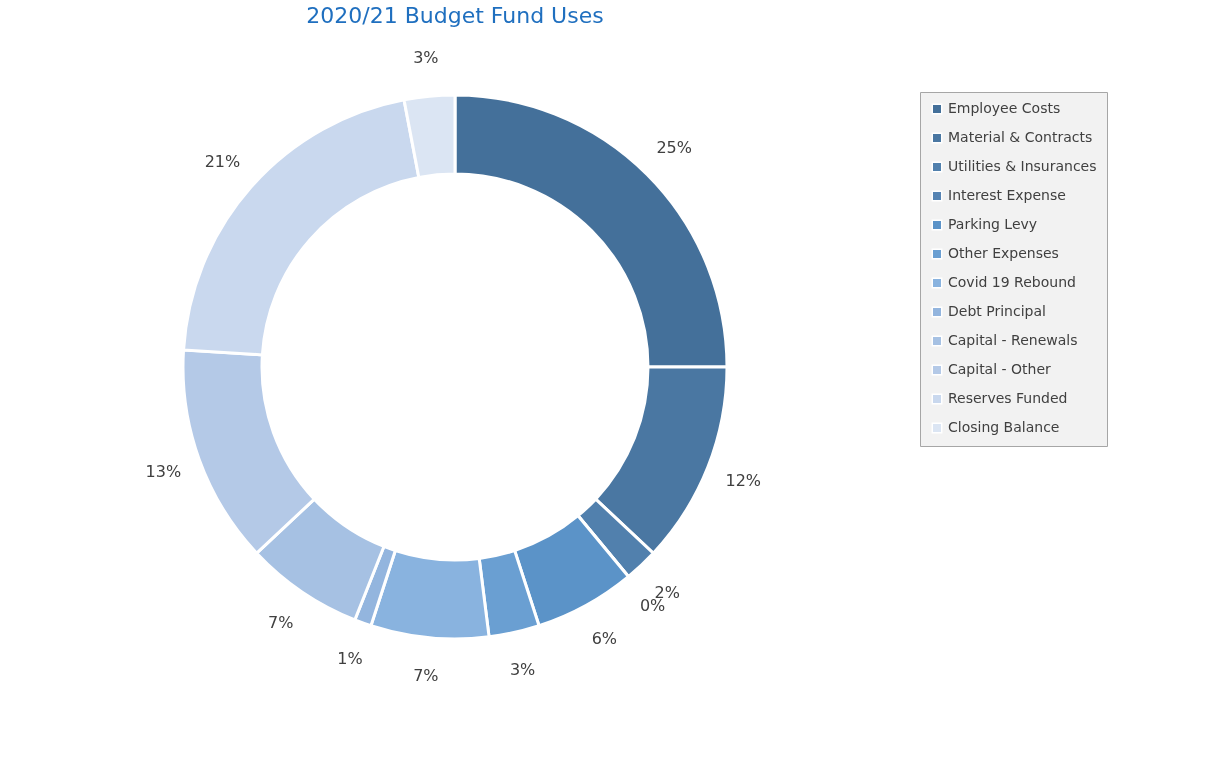  What do you see at coordinates (1003, 253) in the screenshot?
I see `legend-label: Other Expenses` at bounding box center [1003, 253].